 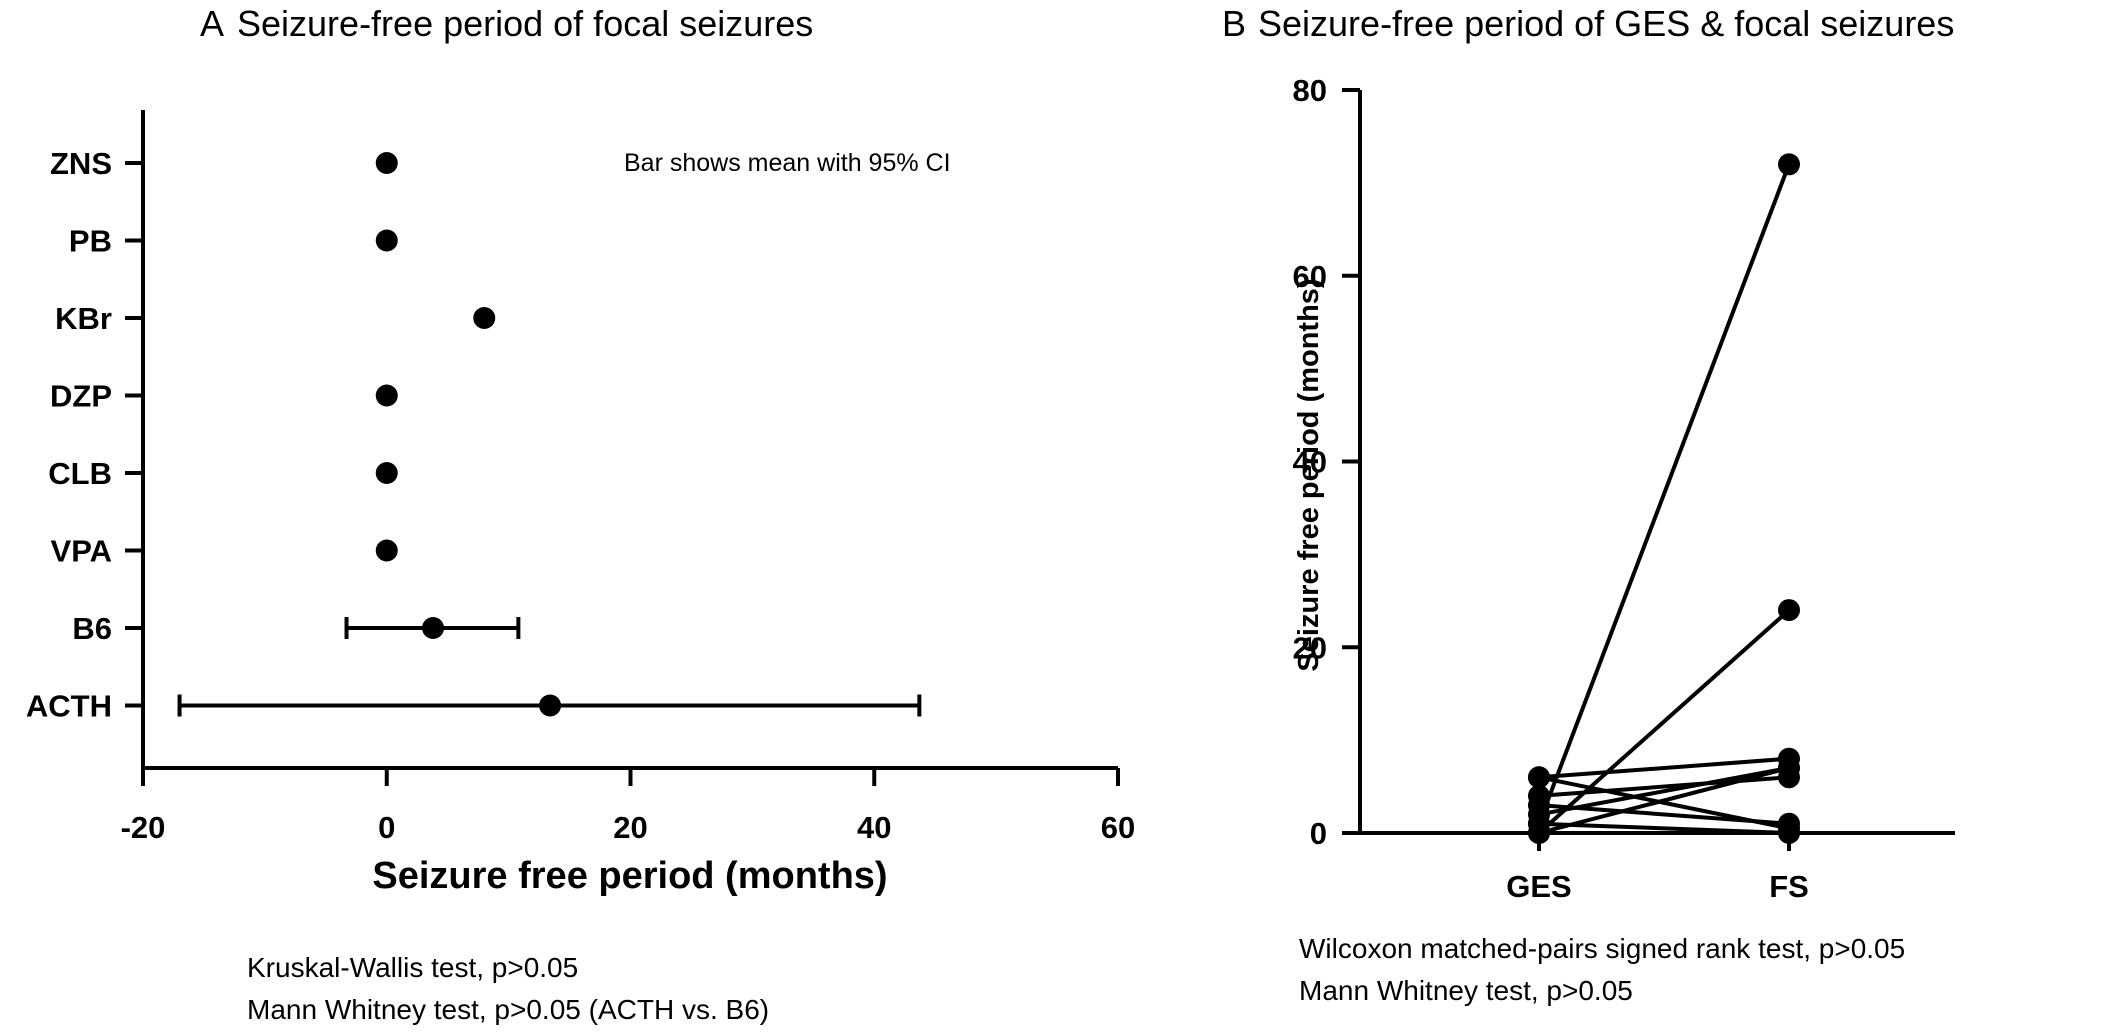 I want to click on panel-b-categories: GES FS, so click(x=1657, y=868).